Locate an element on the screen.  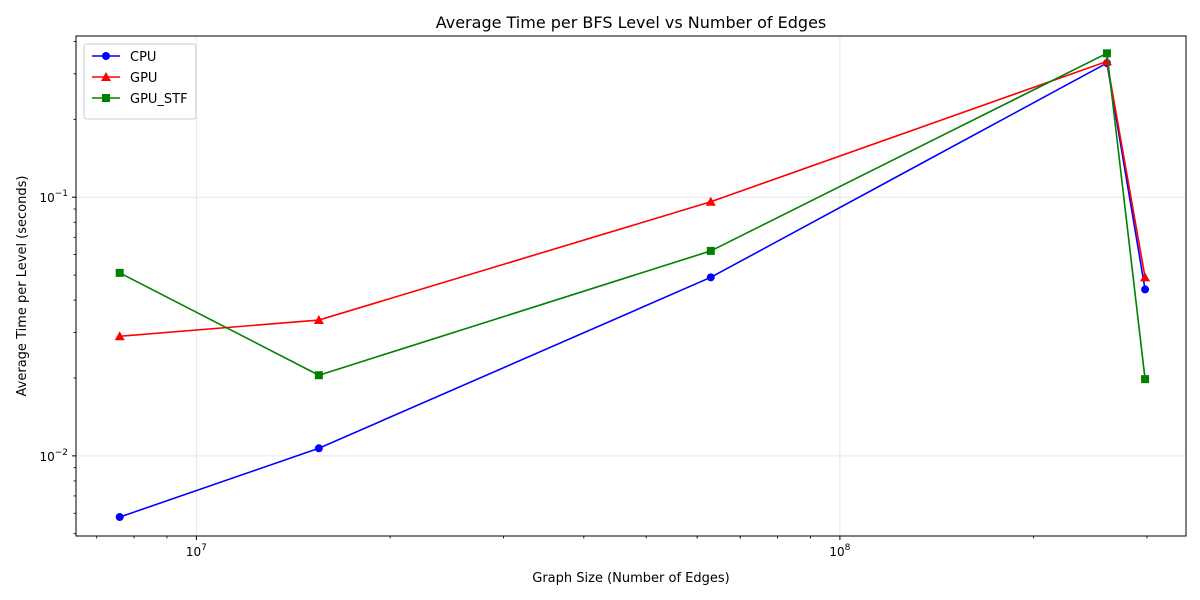
x-axis-label: Graph Size (Number of Edges) is located at coordinates (630, 578).